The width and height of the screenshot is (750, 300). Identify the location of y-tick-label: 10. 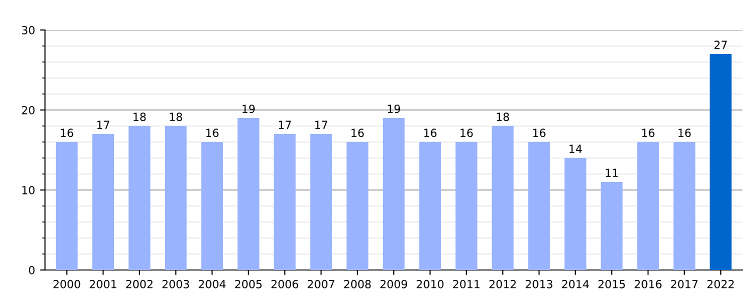
(28, 190).